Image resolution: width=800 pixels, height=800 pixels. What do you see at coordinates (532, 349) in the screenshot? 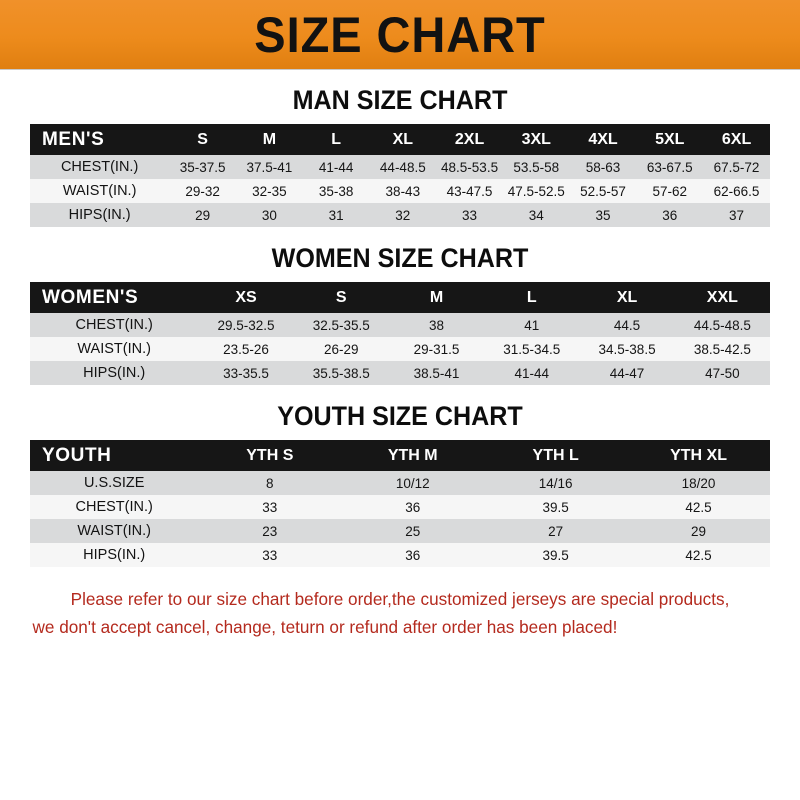
I see `women-cell: 31.5-34.5` at bounding box center [532, 349].